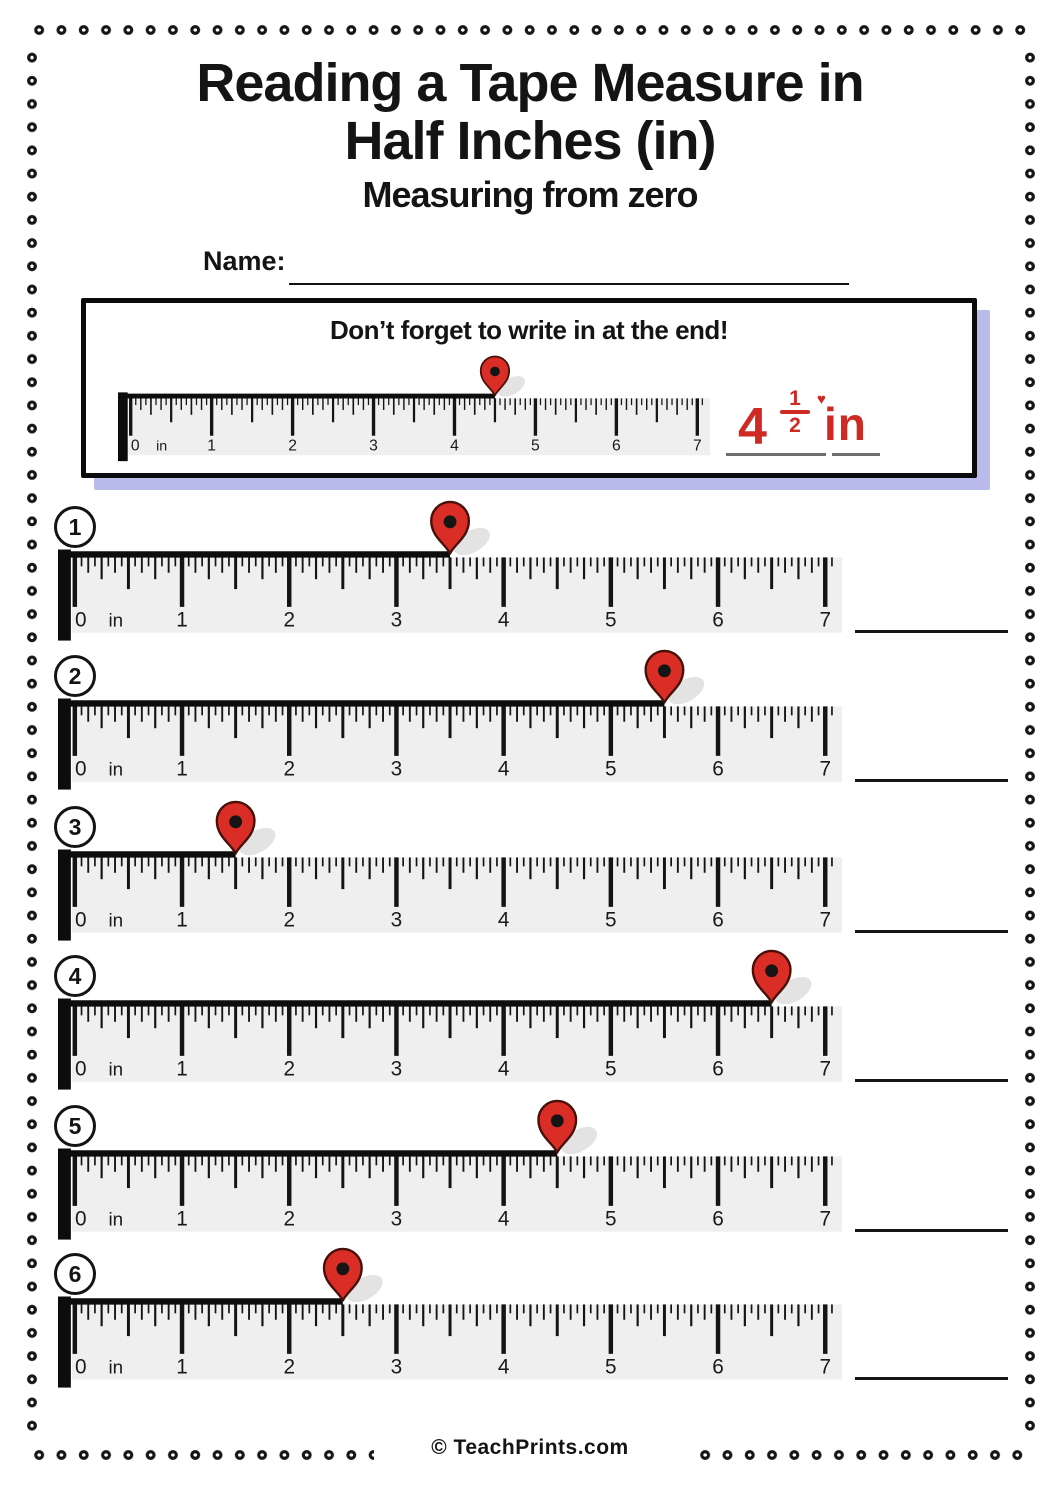 This screenshot has width=1060, height=1500. Describe the element at coordinates (75, 826) in the screenshot. I see `problem-number: 3` at that location.